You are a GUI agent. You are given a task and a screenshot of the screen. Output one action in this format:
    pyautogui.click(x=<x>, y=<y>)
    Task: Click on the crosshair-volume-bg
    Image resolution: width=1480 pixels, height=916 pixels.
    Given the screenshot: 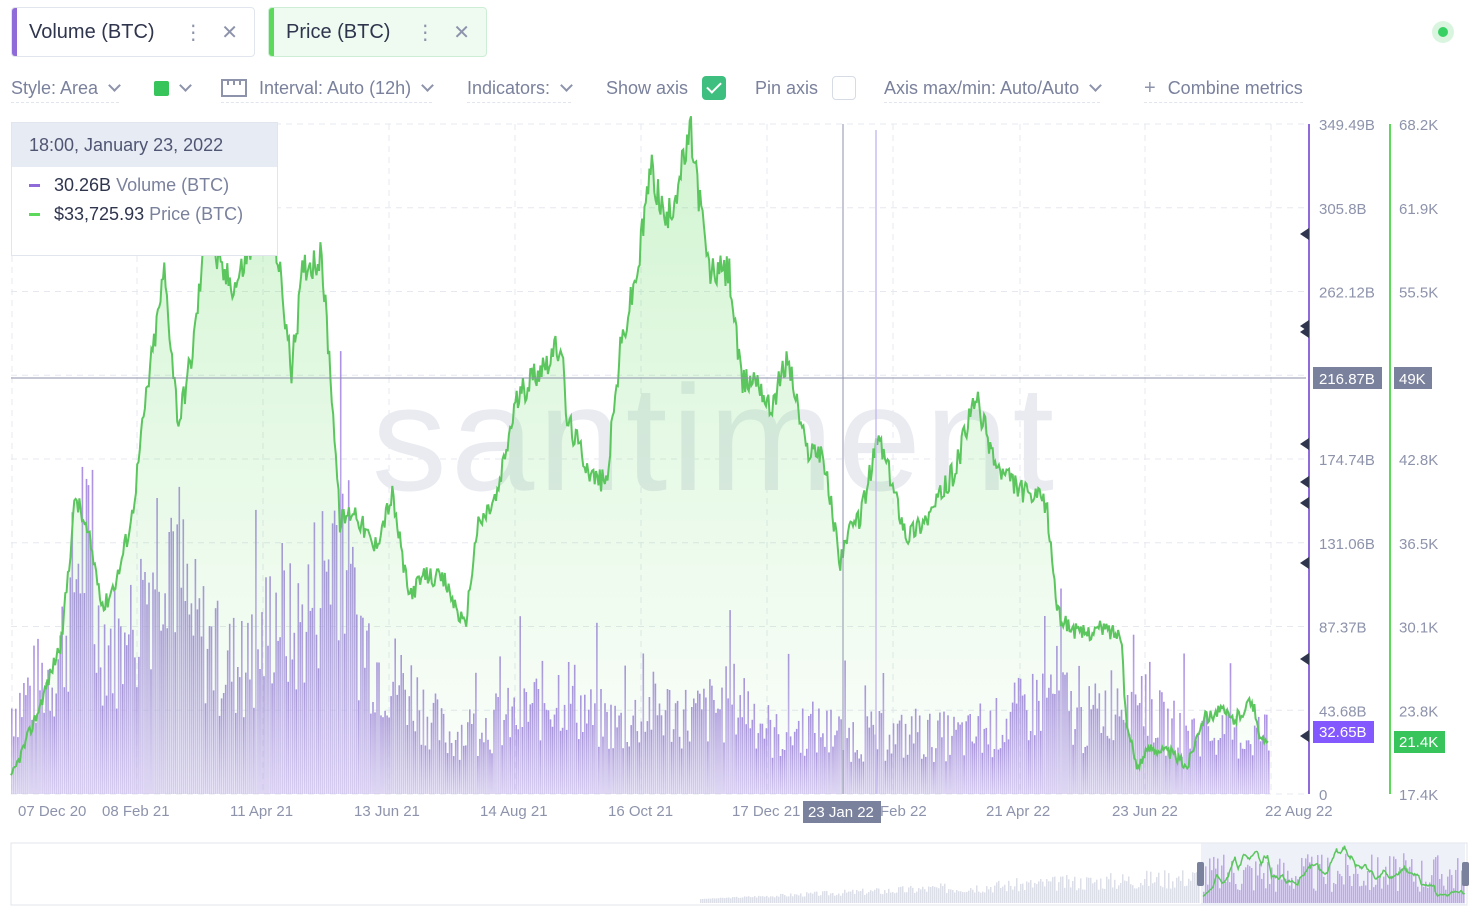 What is the action you would take?
    pyautogui.click(x=1347, y=378)
    